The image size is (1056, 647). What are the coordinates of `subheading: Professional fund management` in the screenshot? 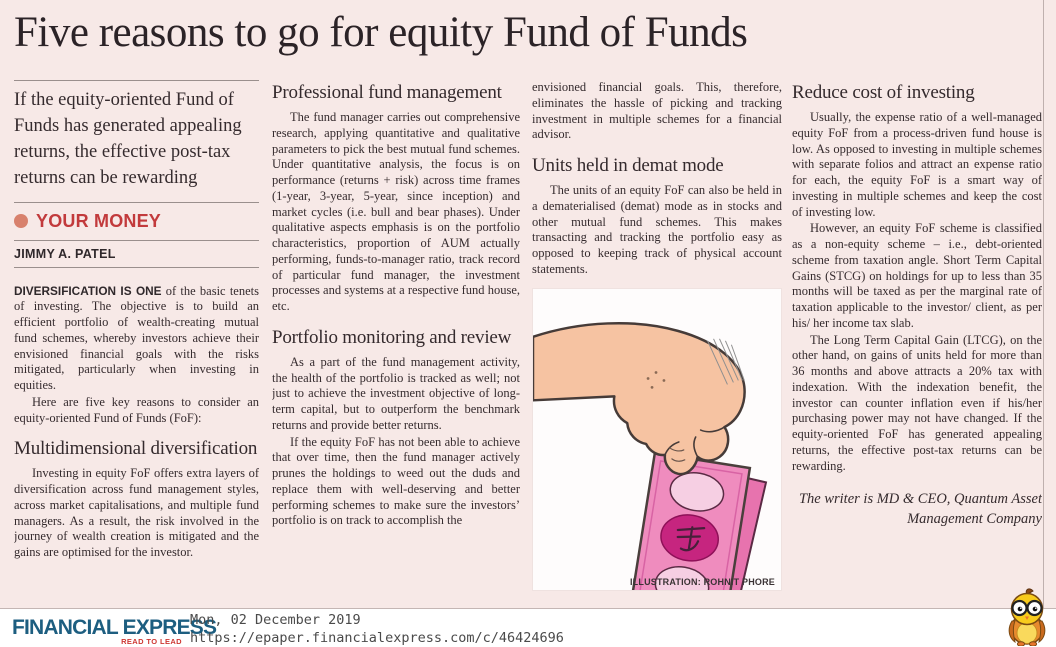 It's located at (387, 92).